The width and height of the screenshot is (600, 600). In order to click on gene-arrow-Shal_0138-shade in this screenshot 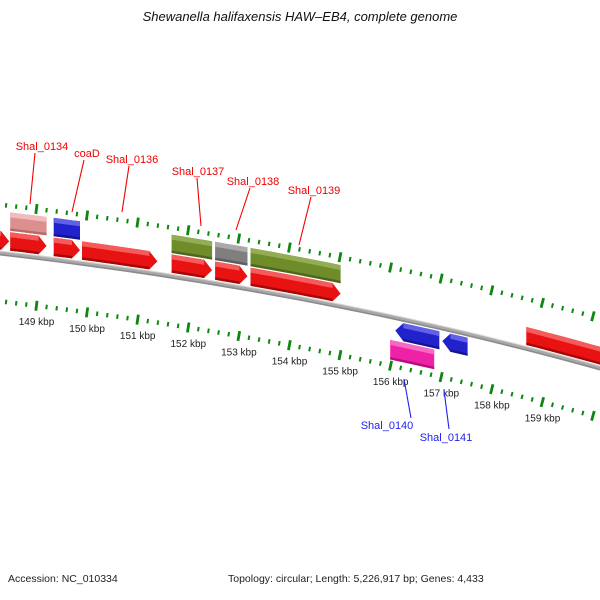, I will do `click(227, 280)`.